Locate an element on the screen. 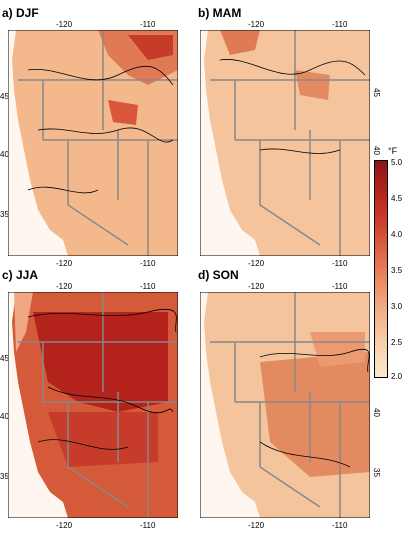 Image resolution: width=408 pixels, height=540 pixels. panel-d-title: d) SON is located at coordinates (218, 275).